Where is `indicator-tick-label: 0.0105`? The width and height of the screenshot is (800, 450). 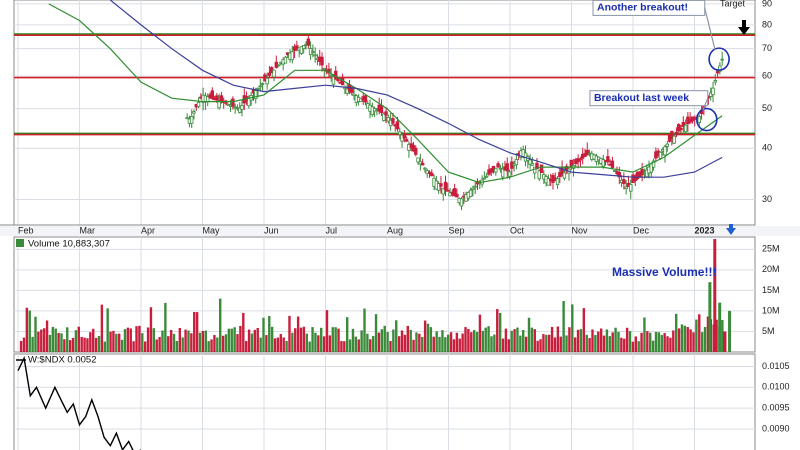 indicator-tick-label: 0.0105 is located at coordinates (776, 366).